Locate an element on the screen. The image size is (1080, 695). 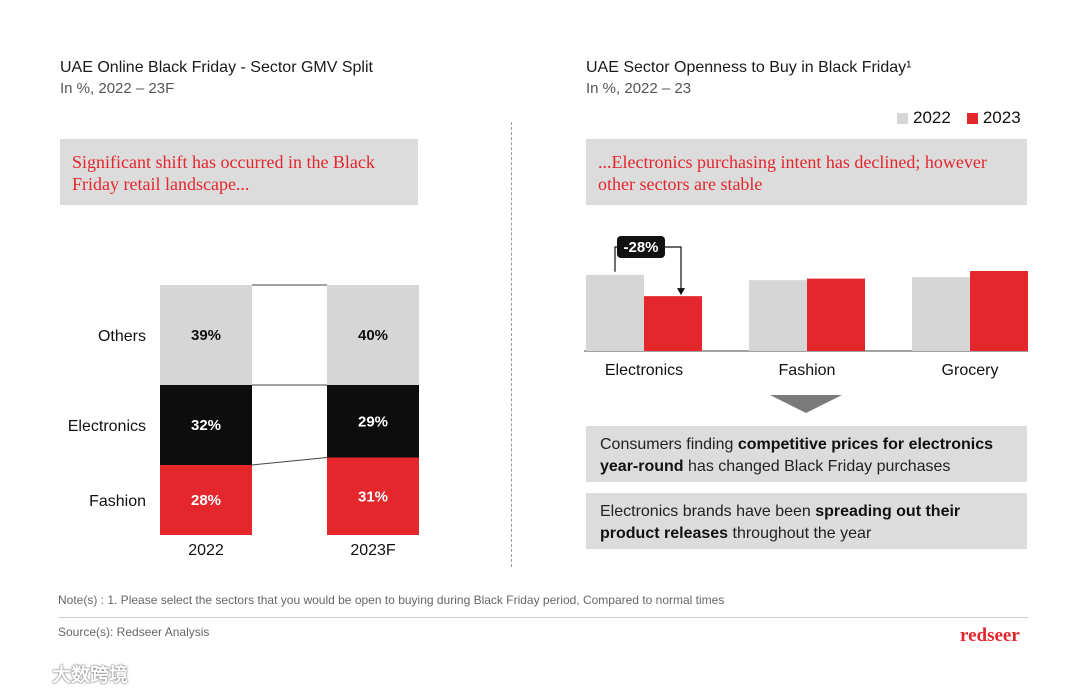
bar-segment-others-2023f is located at coordinates (373, 335).